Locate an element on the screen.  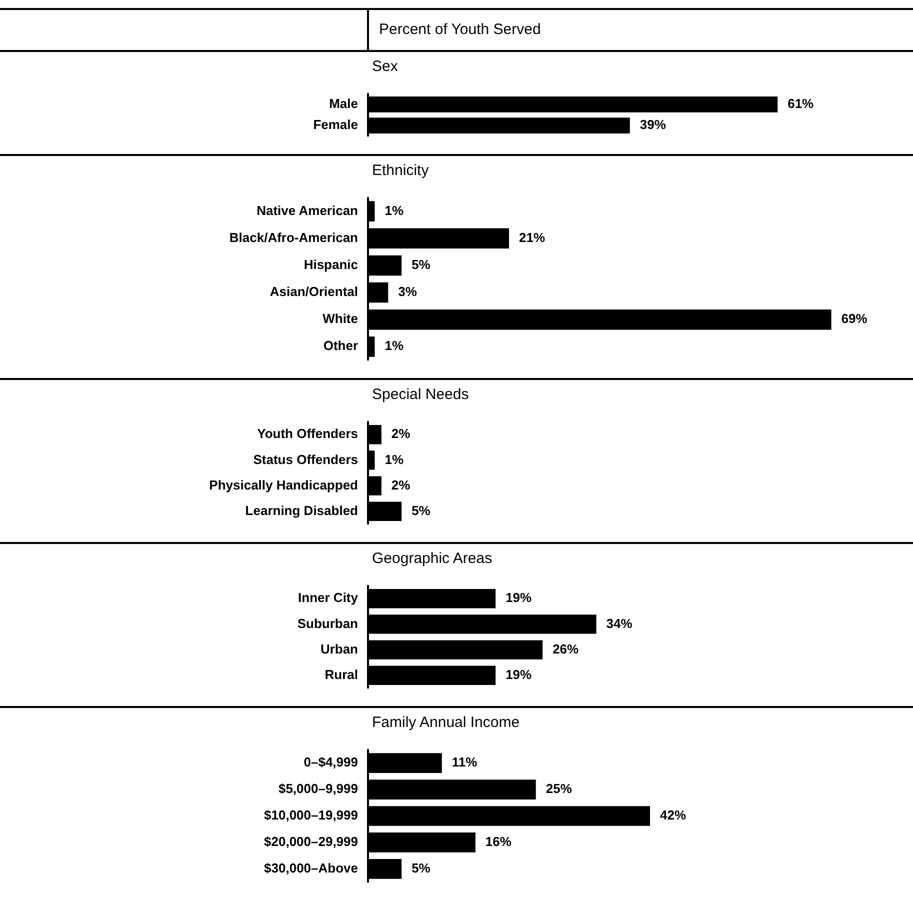
chart-title: Ethnicity is located at coordinates (400, 170).